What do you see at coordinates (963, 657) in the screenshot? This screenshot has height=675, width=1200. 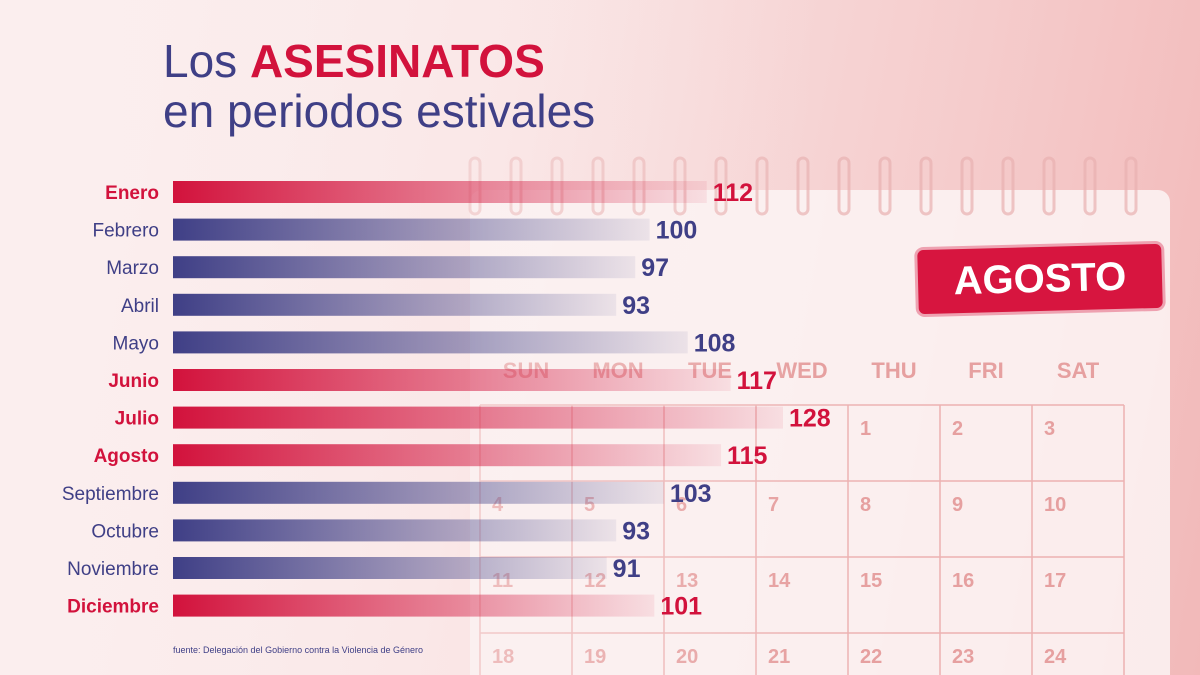 I see `calendar-day: 23` at bounding box center [963, 657].